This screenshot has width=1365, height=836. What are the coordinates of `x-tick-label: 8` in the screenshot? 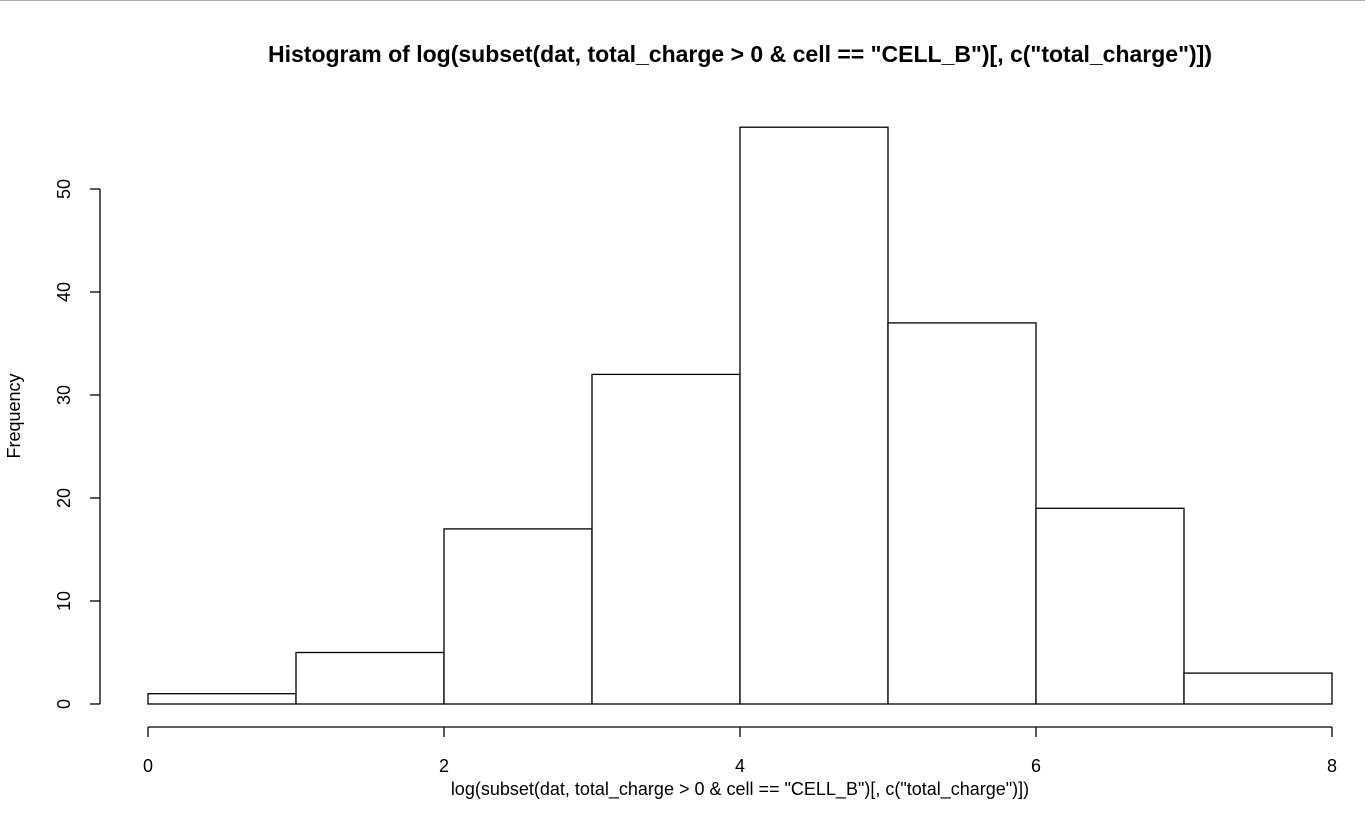 It's located at (1332, 766).